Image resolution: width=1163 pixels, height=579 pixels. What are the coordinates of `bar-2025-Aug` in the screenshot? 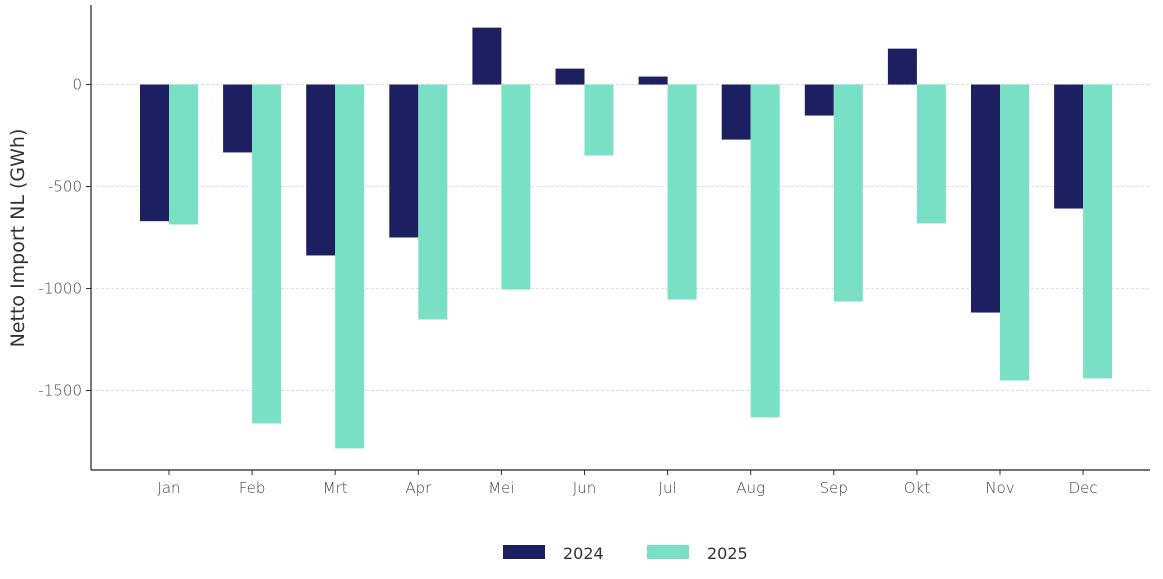 It's located at (765, 251).